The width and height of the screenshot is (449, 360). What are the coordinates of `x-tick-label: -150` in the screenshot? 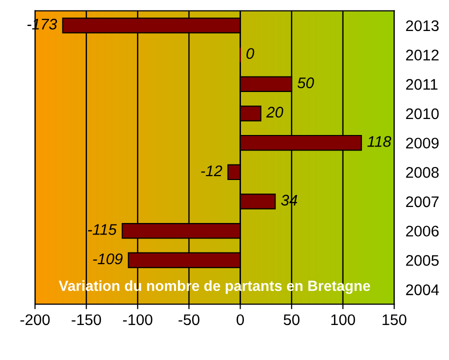 It's located at (87, 320).